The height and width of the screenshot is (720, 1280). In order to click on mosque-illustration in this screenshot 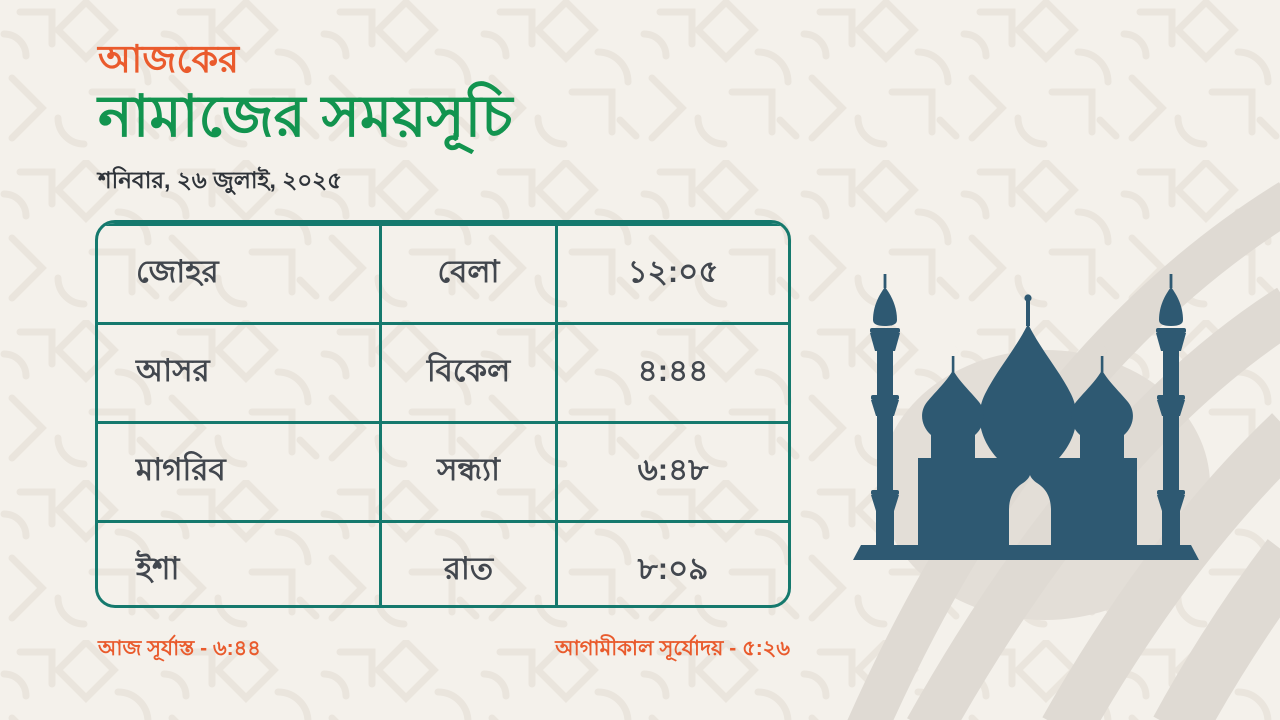, I will do `click(1027, 412)`.